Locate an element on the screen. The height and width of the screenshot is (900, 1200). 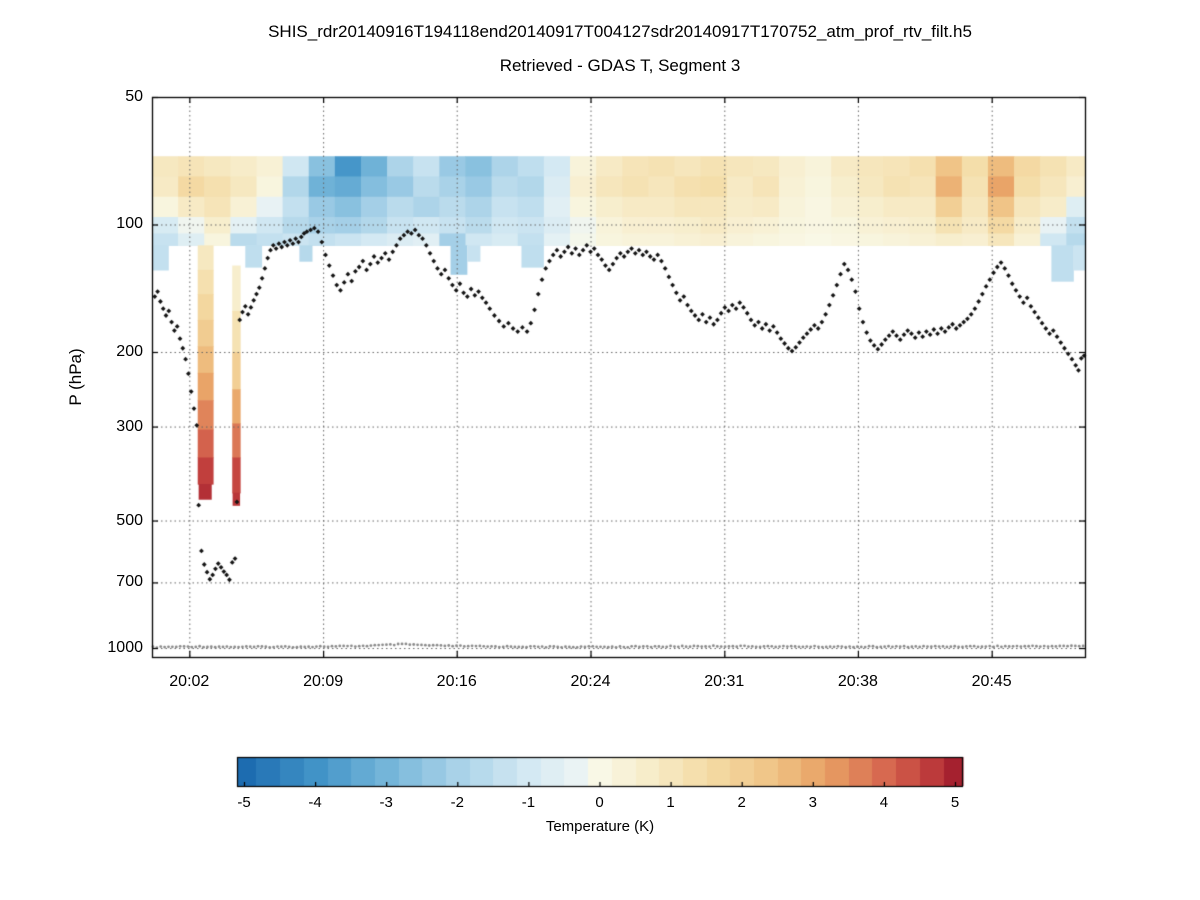
x-tick-label: 20:09 is located at coordinates (323, 681).